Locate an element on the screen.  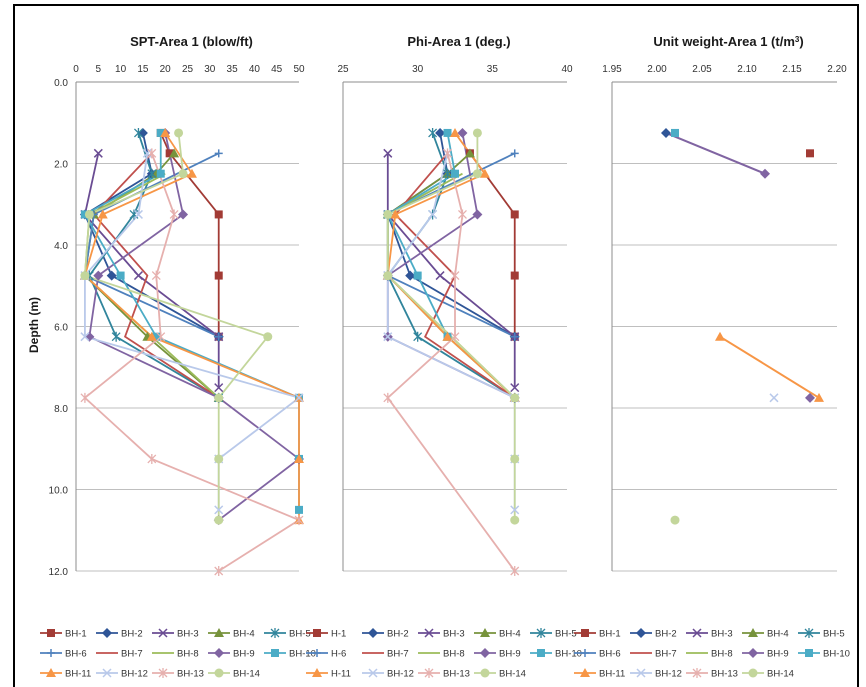
x-tick-label: 2.00 is located at coordinates (657, 69).